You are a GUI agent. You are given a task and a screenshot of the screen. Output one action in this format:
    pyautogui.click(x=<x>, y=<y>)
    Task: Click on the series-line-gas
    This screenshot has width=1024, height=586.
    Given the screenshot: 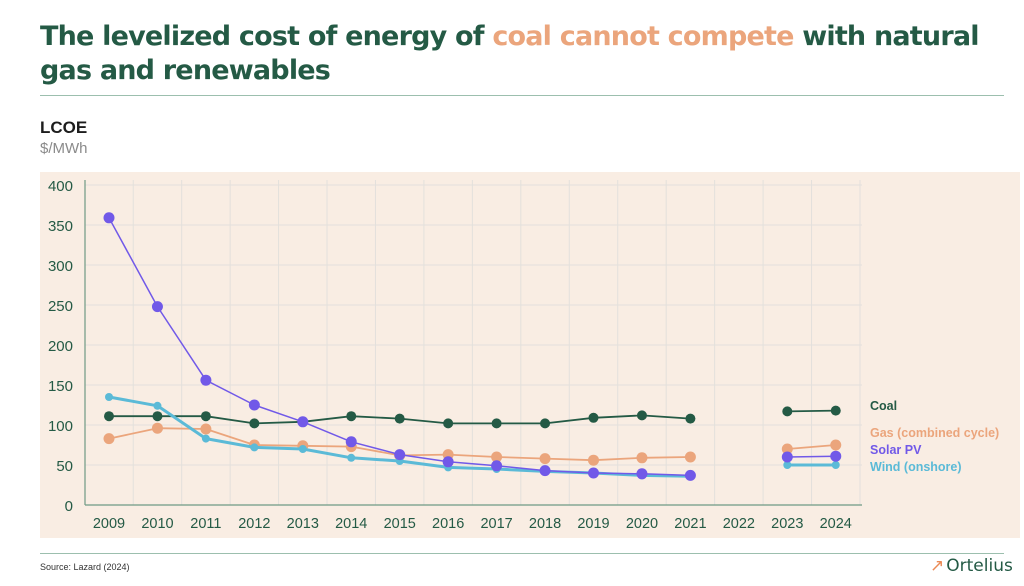 What is the action you would take?
    pyautogui.click(x=811, y=447)
    